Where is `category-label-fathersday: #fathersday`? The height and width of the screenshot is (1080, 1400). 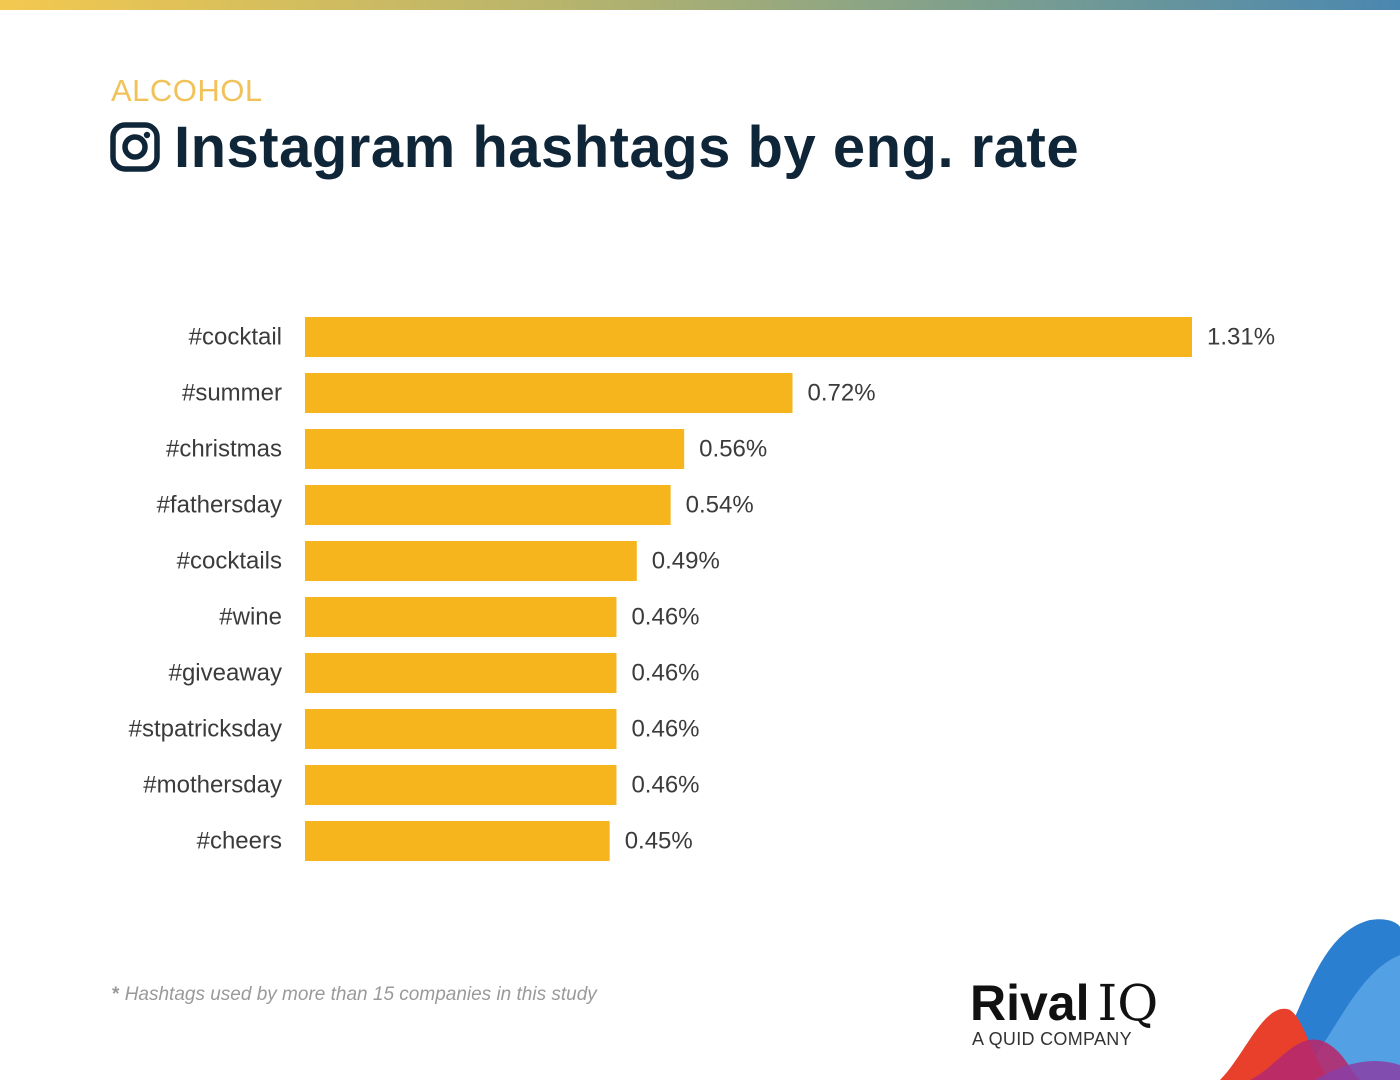
category-label-fathersday: #fathersday is located at coordinates (219, 505).